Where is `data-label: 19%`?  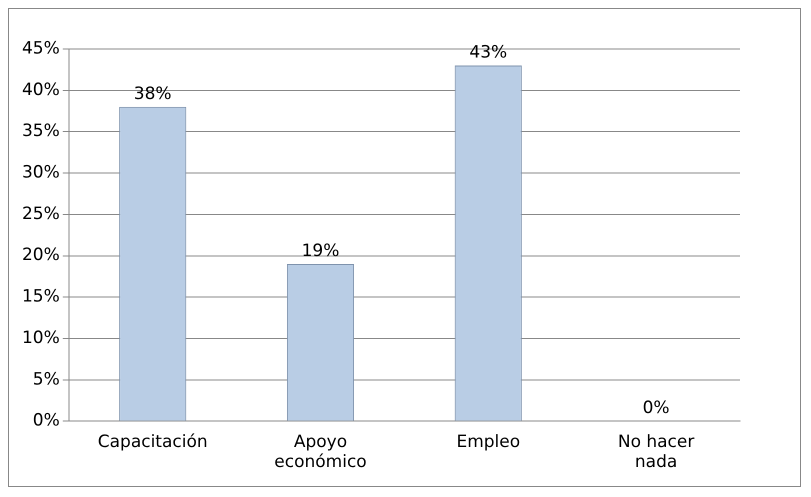
data-label: 19% is located at coordinates (321, 250).